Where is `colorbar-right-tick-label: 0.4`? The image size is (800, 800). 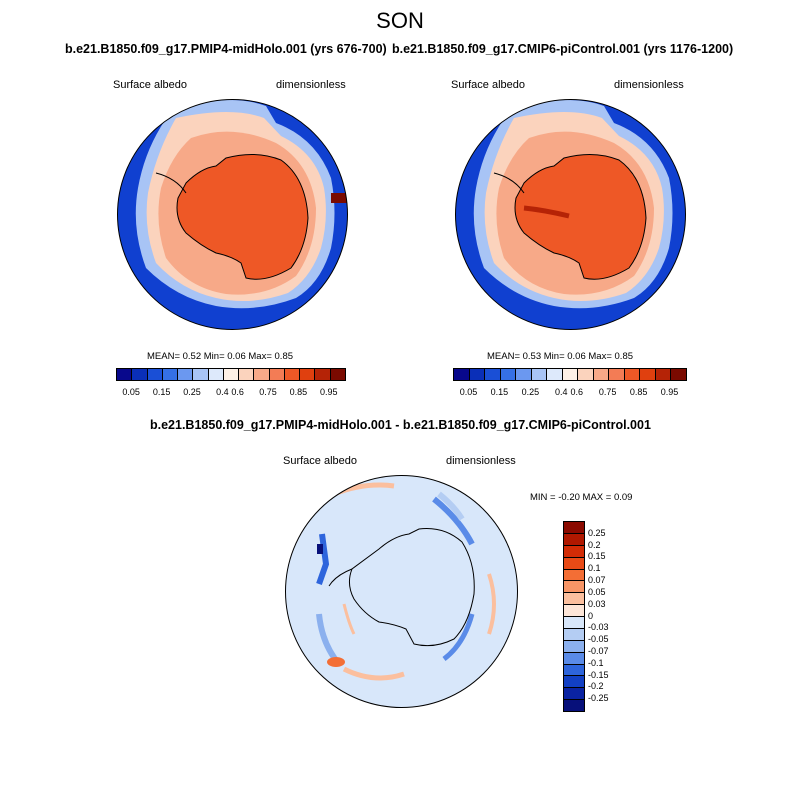 colorbar-right-tick-label: 0.4 is located at coordinates (561, 392).